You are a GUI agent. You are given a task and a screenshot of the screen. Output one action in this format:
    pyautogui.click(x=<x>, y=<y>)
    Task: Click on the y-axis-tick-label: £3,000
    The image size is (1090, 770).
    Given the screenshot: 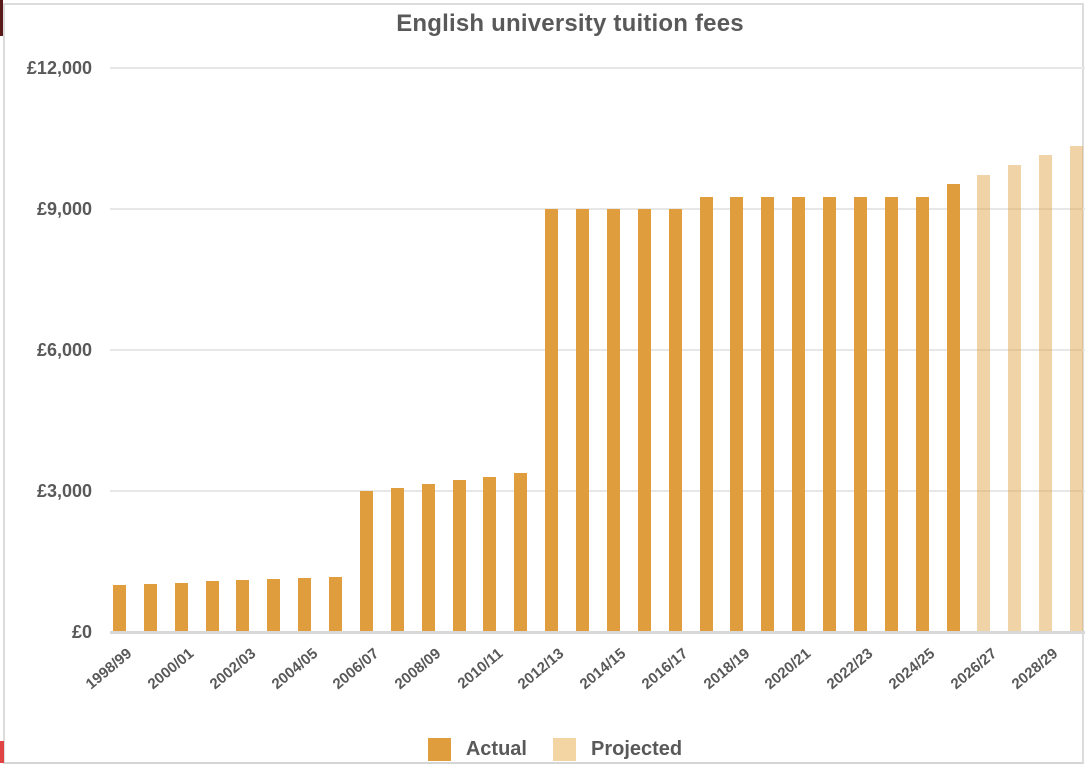 What is the action you would take?
    pyautogui.click(x=64, y=491)
    